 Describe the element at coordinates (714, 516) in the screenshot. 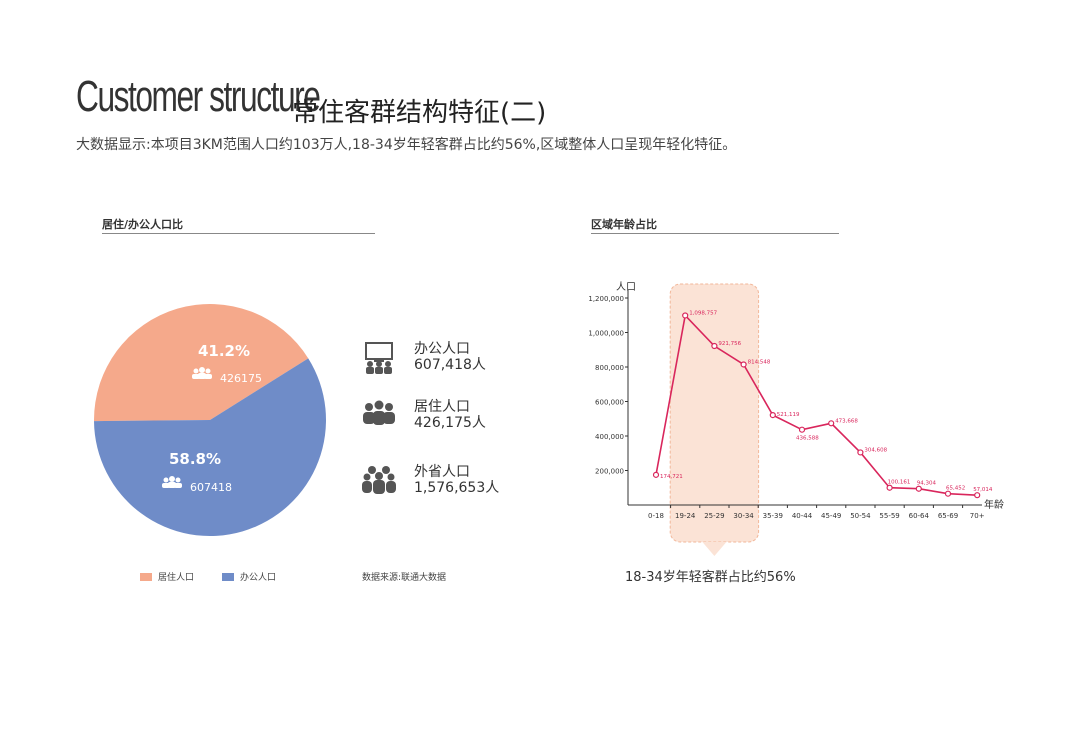

I see `x-tick-label: 25-29` at that location.